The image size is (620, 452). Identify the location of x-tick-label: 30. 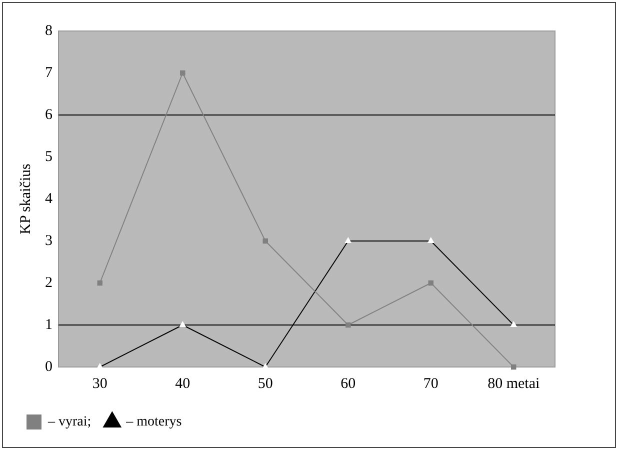
(100, 384).